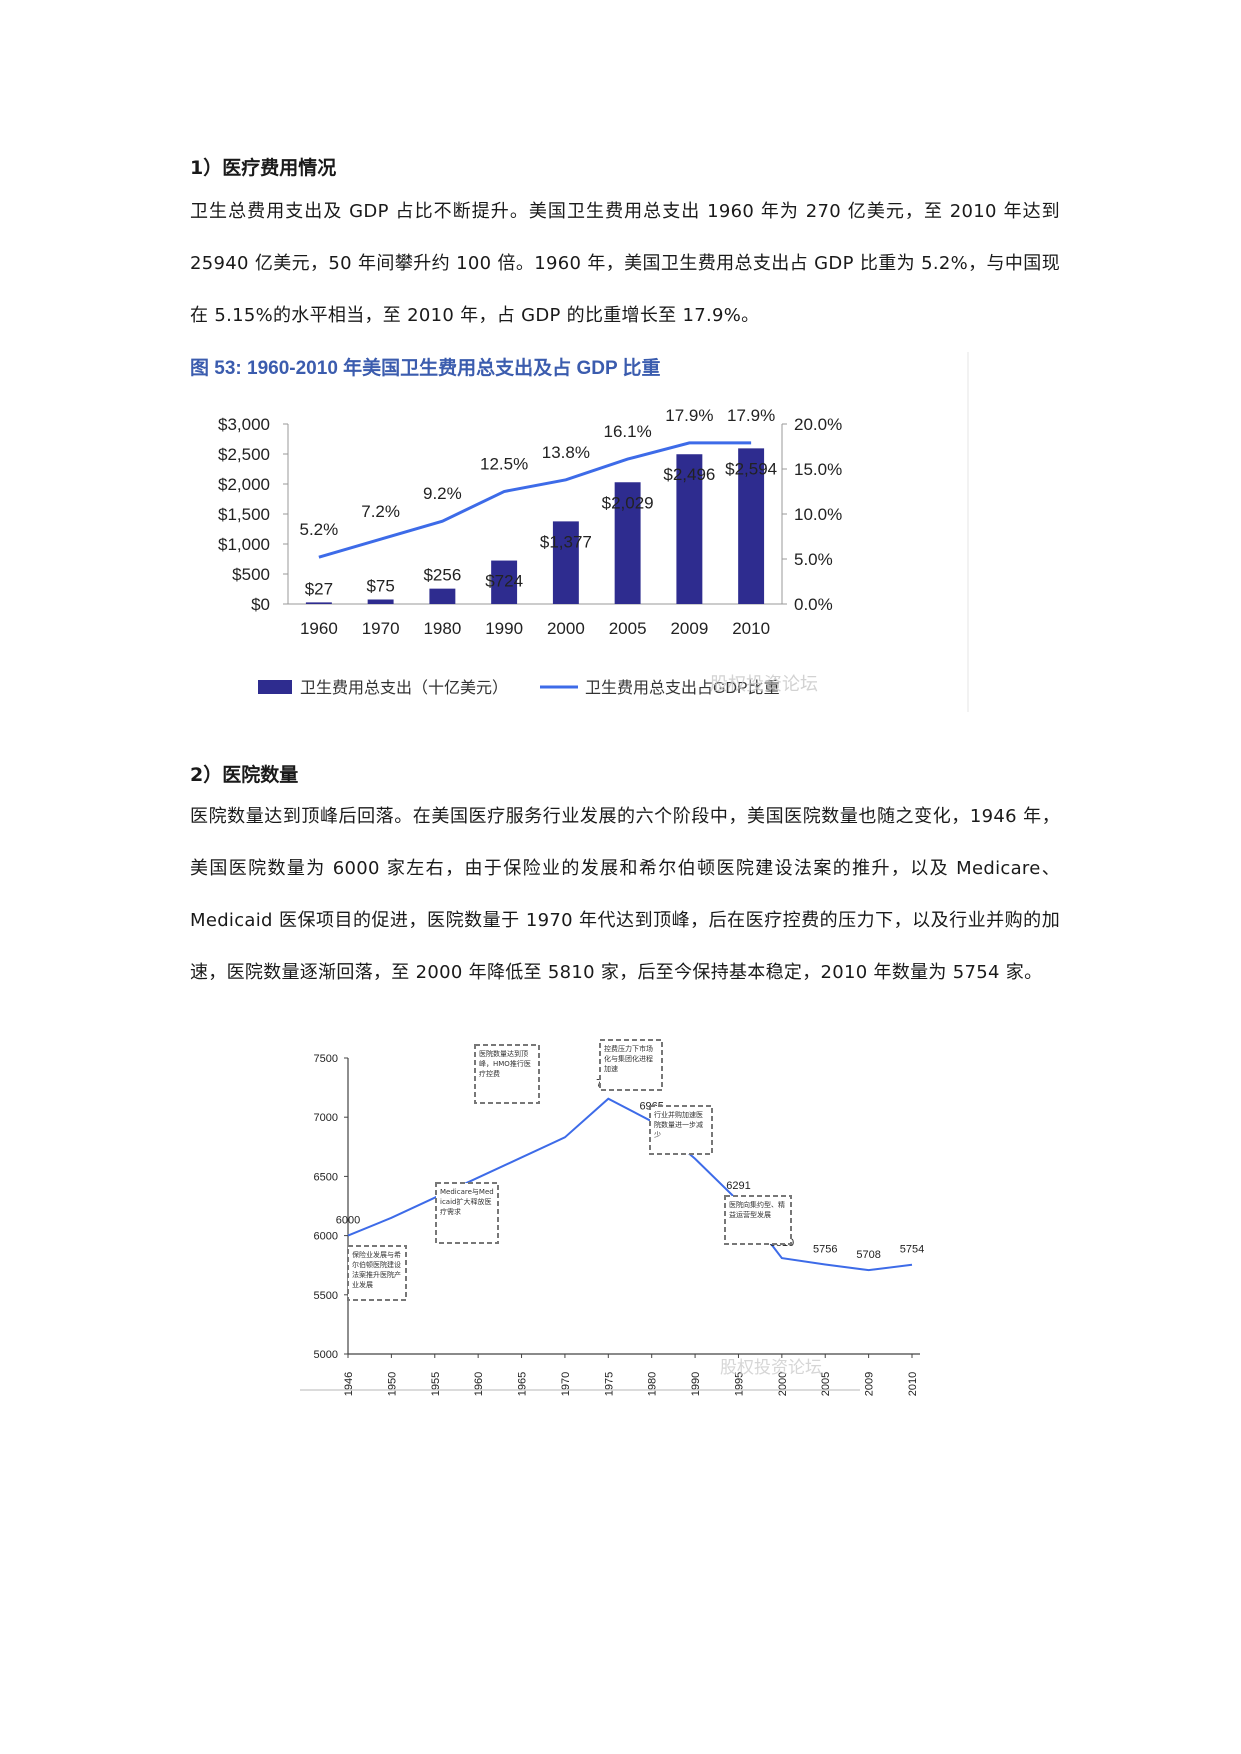 Image resolution: width=1241 pixels, height=1754 pixels. Describe the element at coordinates (244, 424) in the screenshot. I see `y-left-tick-label: $3,000` at that location.